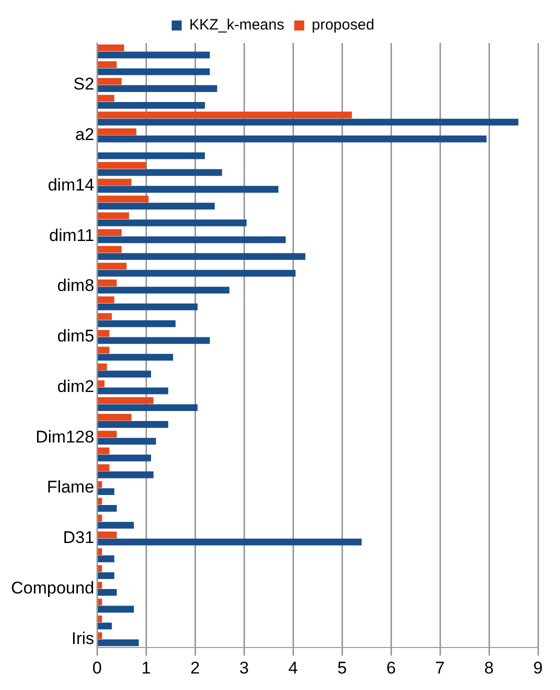 This screenshot has height=690, width=560. I want to click on x-tick-label: 2, so click(195, 668).